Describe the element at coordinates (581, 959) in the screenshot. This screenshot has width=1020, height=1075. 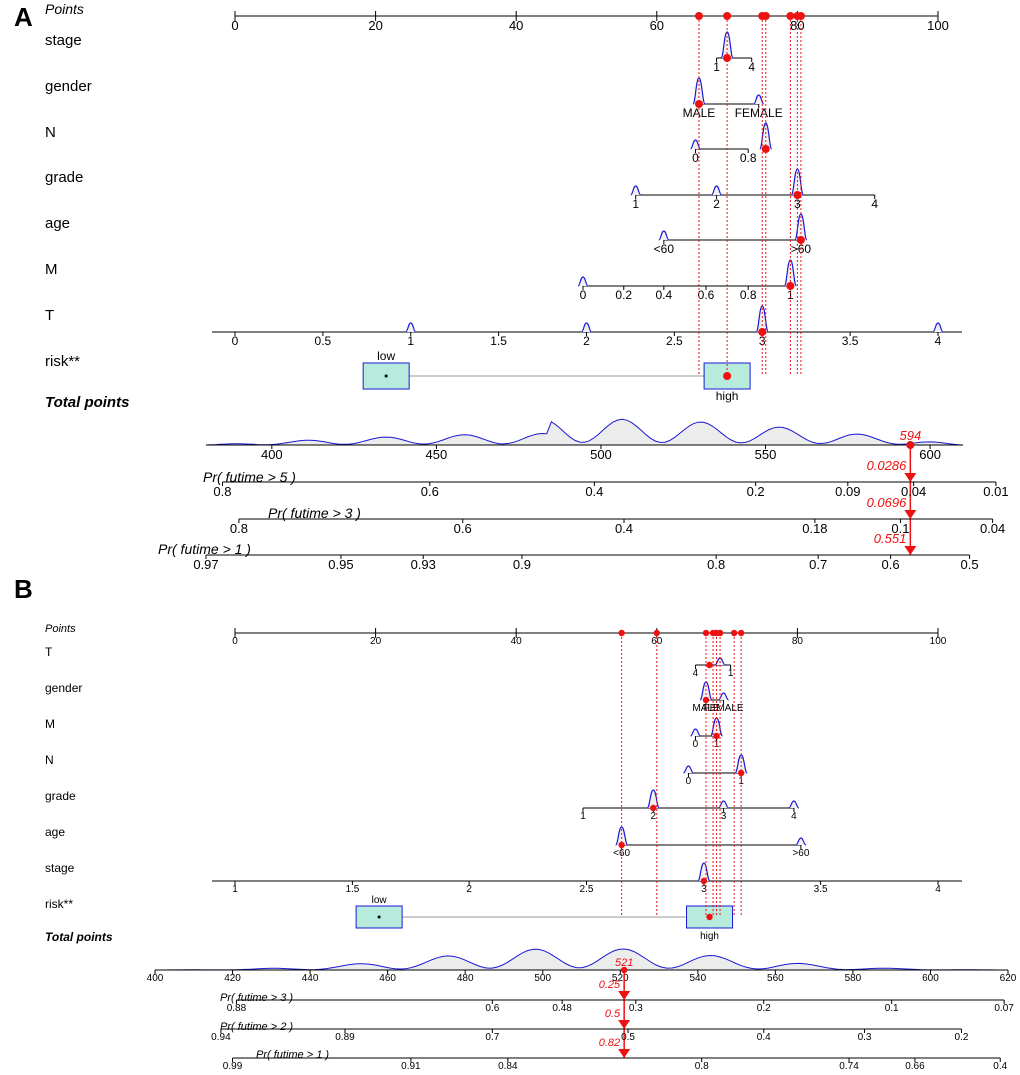
I see `panel-b-total-density` at that location.